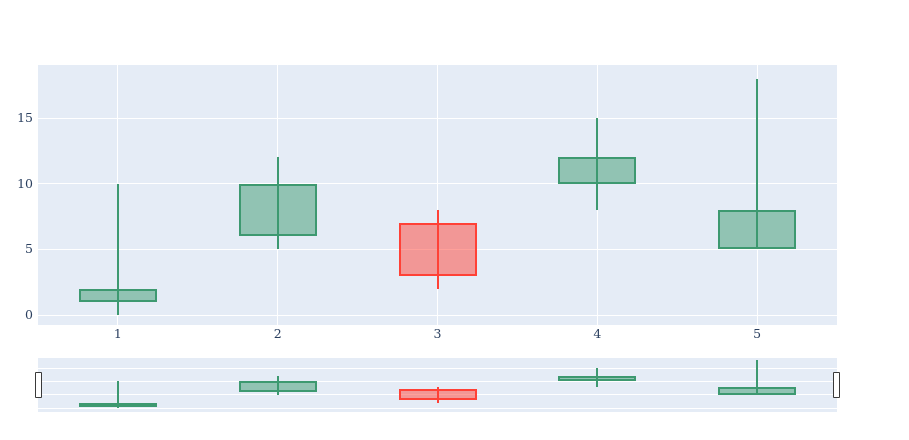  Describe the element at coordinates (597, 333) in the screenshot. I see `x-tick-label: 4` at that location.